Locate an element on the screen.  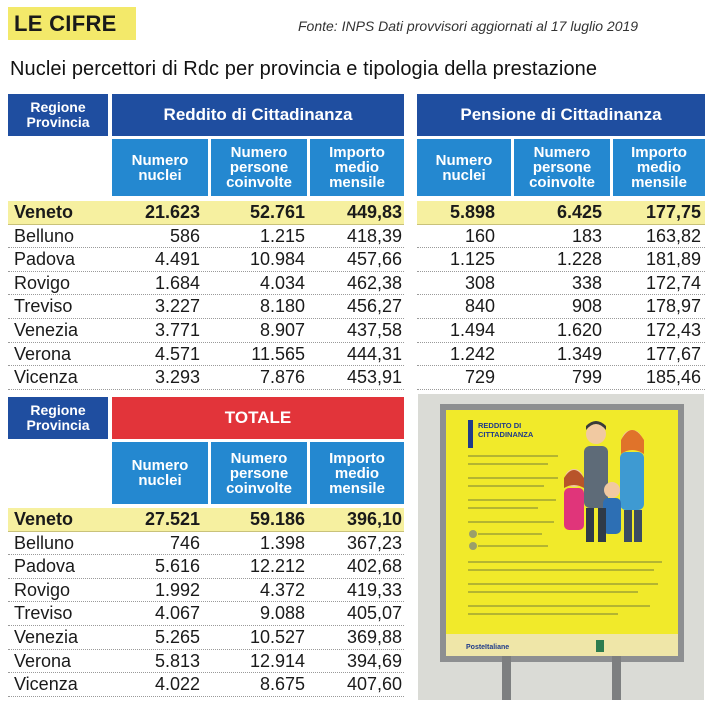
nuclei-value: 1.494 is located at coordinates (472, 330).